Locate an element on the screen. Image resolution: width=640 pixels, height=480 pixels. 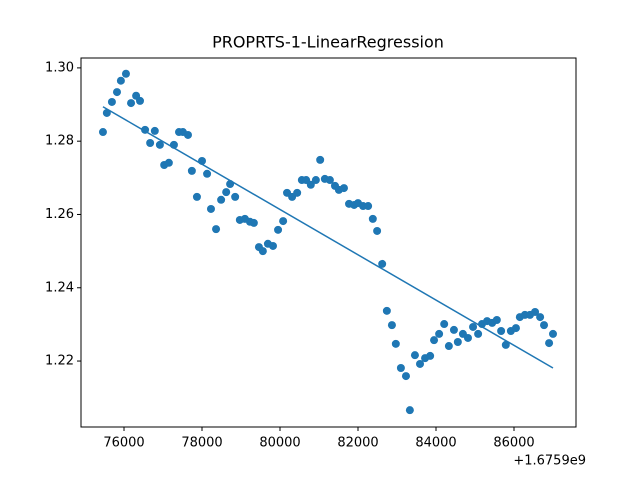
x-tick-label: 82000 is located at coordinates (357, 443).